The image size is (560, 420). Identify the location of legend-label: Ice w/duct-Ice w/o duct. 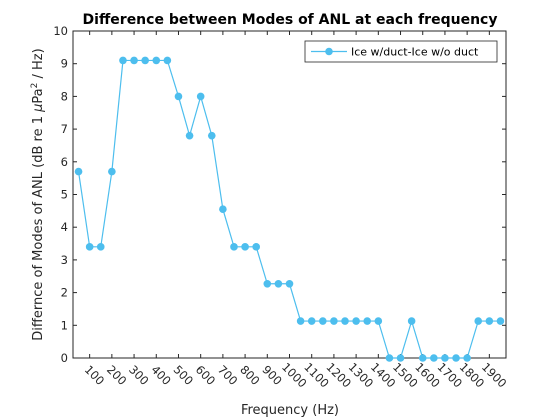
(415, 52).